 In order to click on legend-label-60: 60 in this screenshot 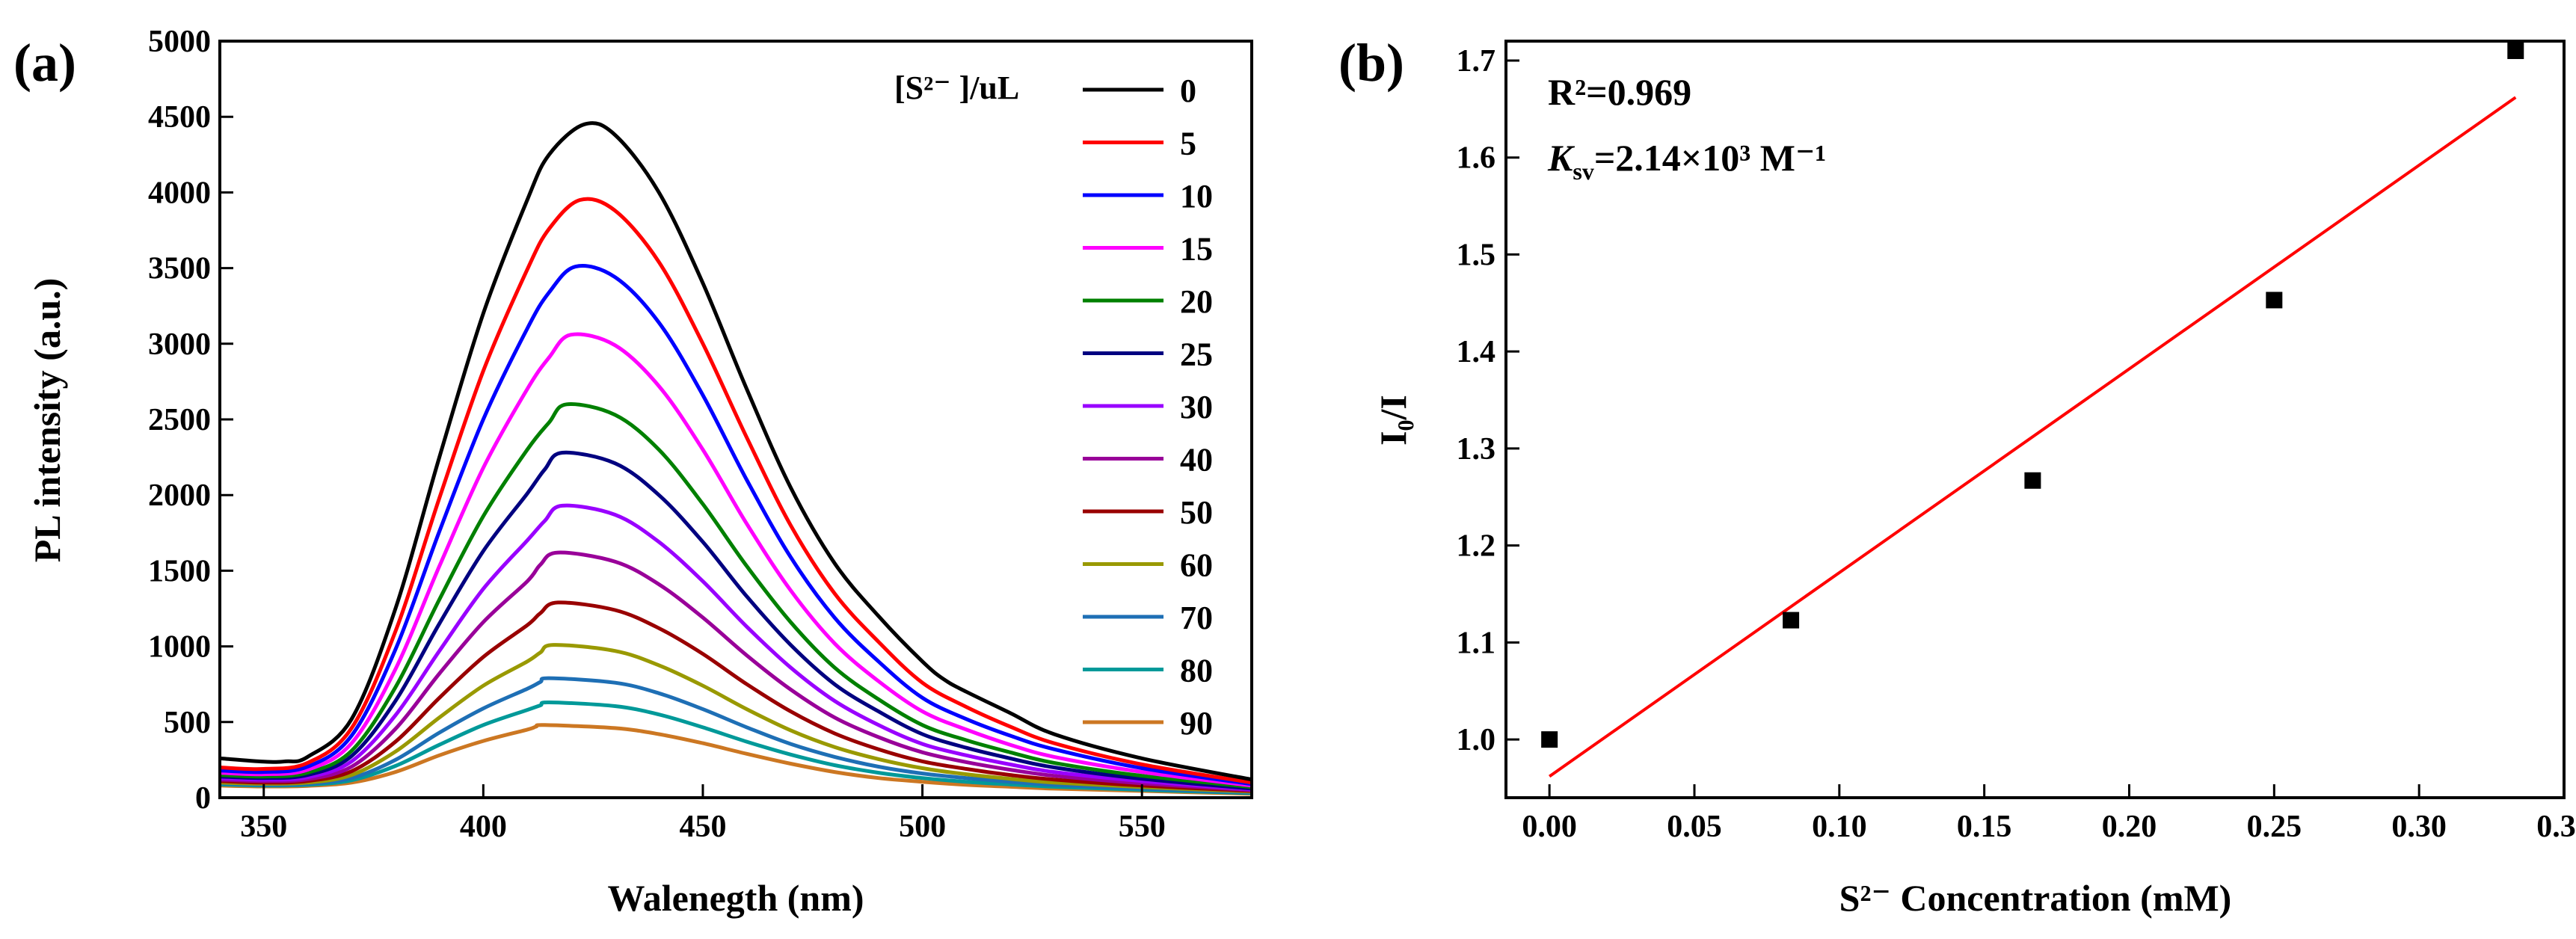, I will do `click(1196, 565)`.